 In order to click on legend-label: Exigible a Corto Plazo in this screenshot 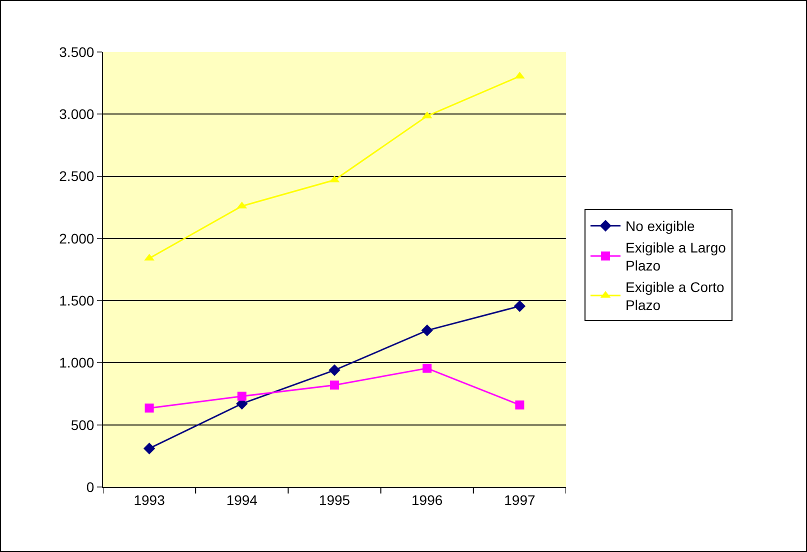, I will do `click(675, 296)`.